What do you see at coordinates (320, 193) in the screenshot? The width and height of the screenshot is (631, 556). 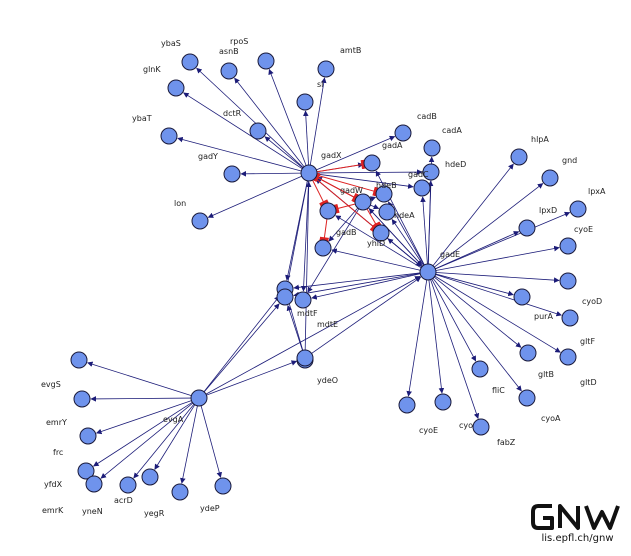 I see `edge-gadX-gadB` at bounding box center [320, 193].